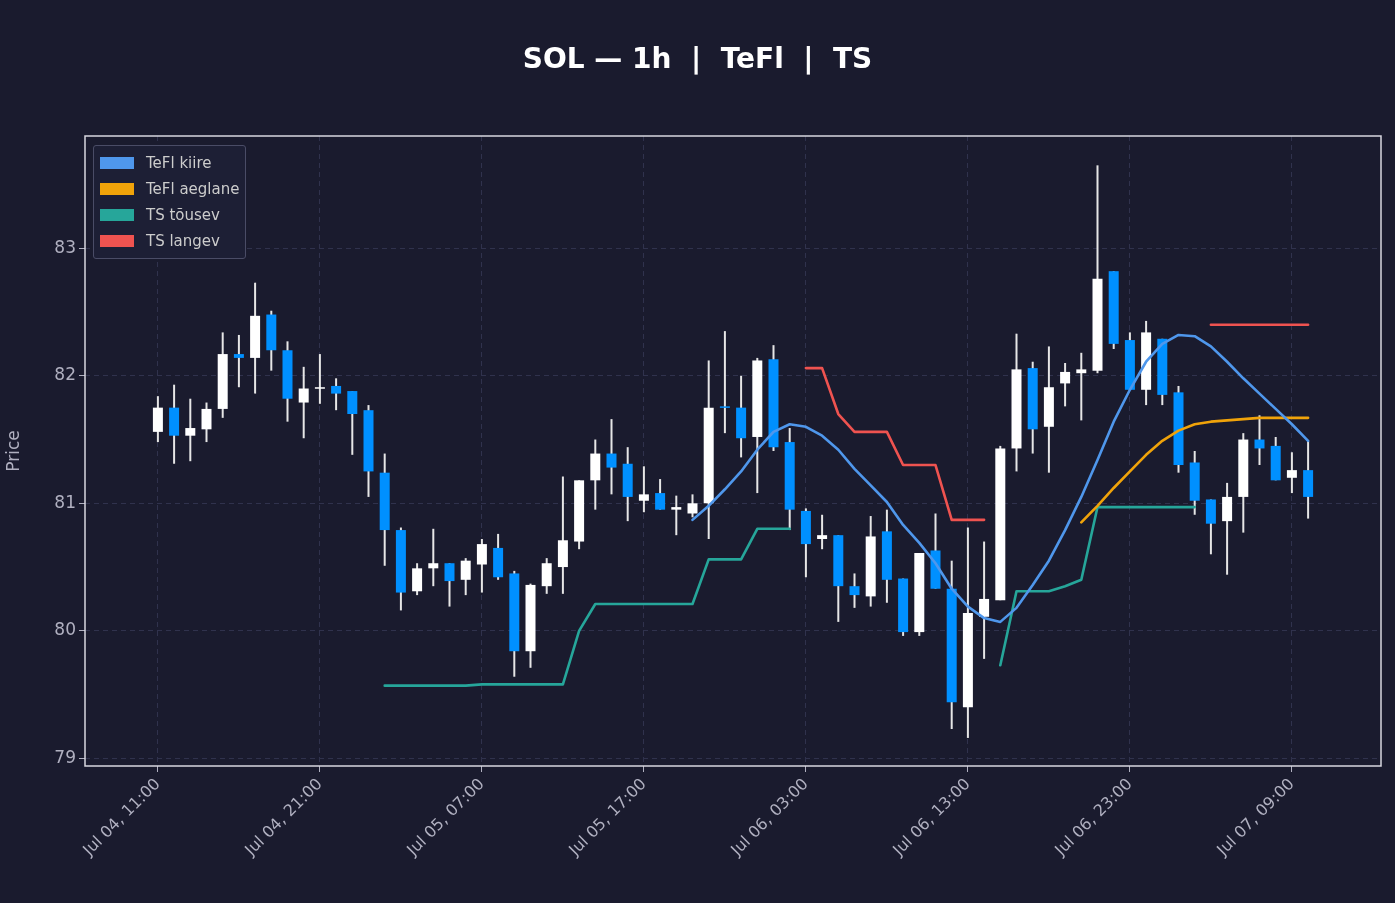  What do you see at coordinates (183, 241) in the screenshot?
I see `legend-label: TS langev` at bounding box center [183, 241].